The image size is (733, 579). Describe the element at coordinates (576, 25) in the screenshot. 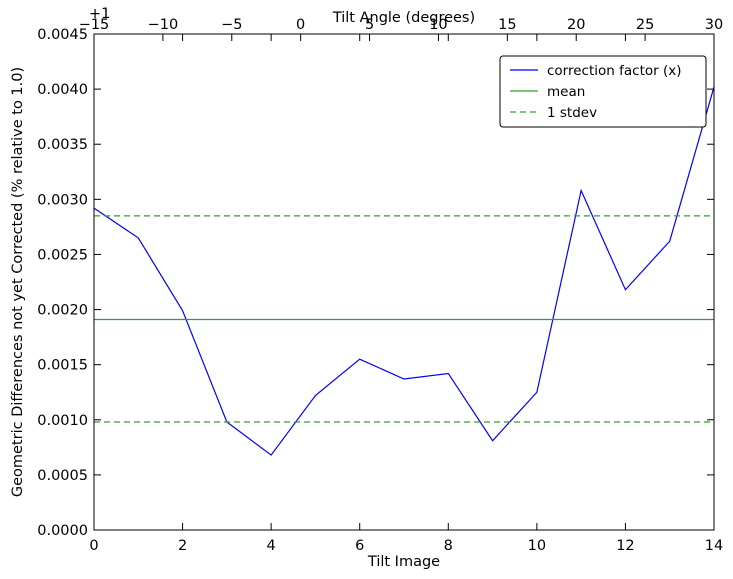

I see `top-tick-label: 20` at that location.